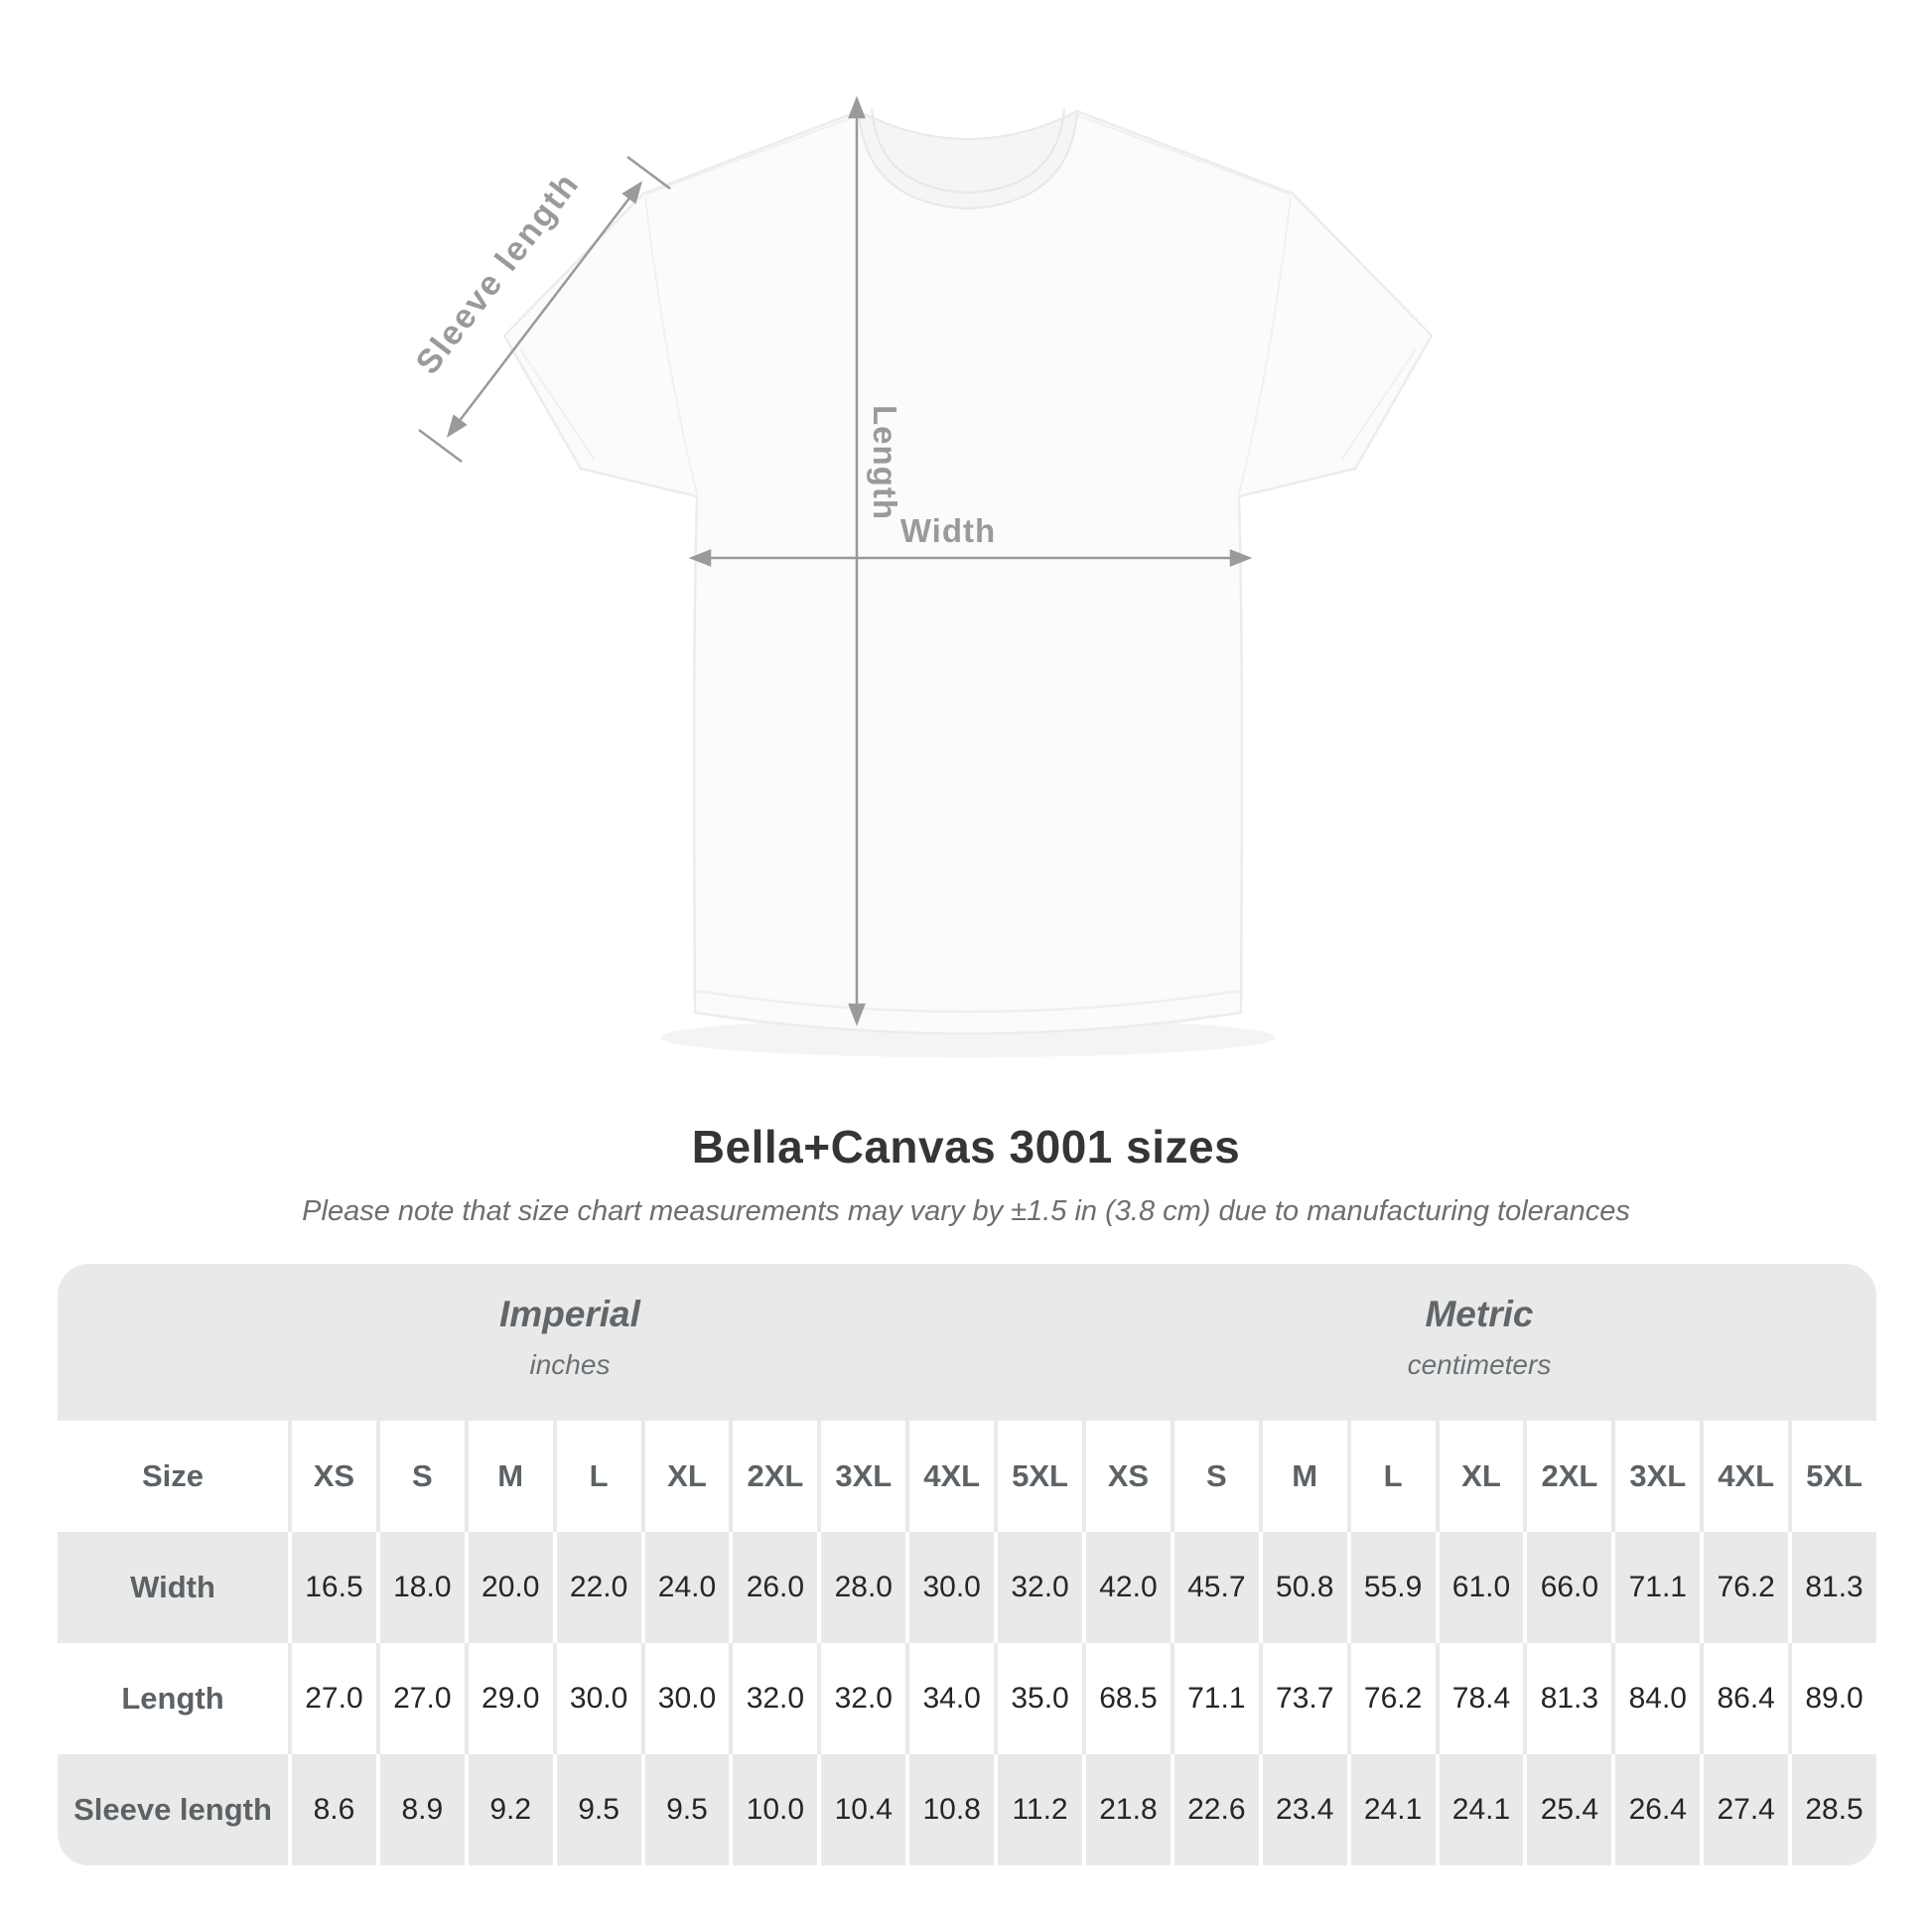 The width and height of the screenshot is (1932, 1932). Describe the element at coordinates (570, 1364) in the screenshot. I see `imperial-unit: inches` at that location.